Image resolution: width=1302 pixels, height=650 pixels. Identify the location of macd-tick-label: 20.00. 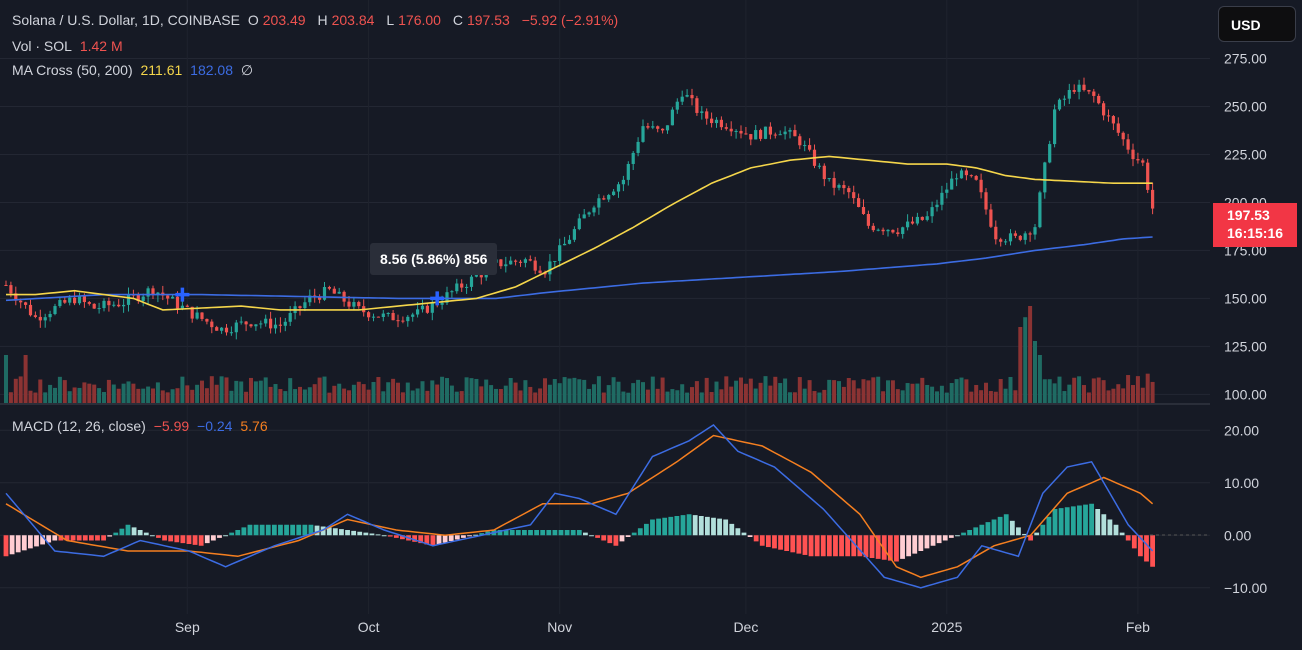
(1241, 430).